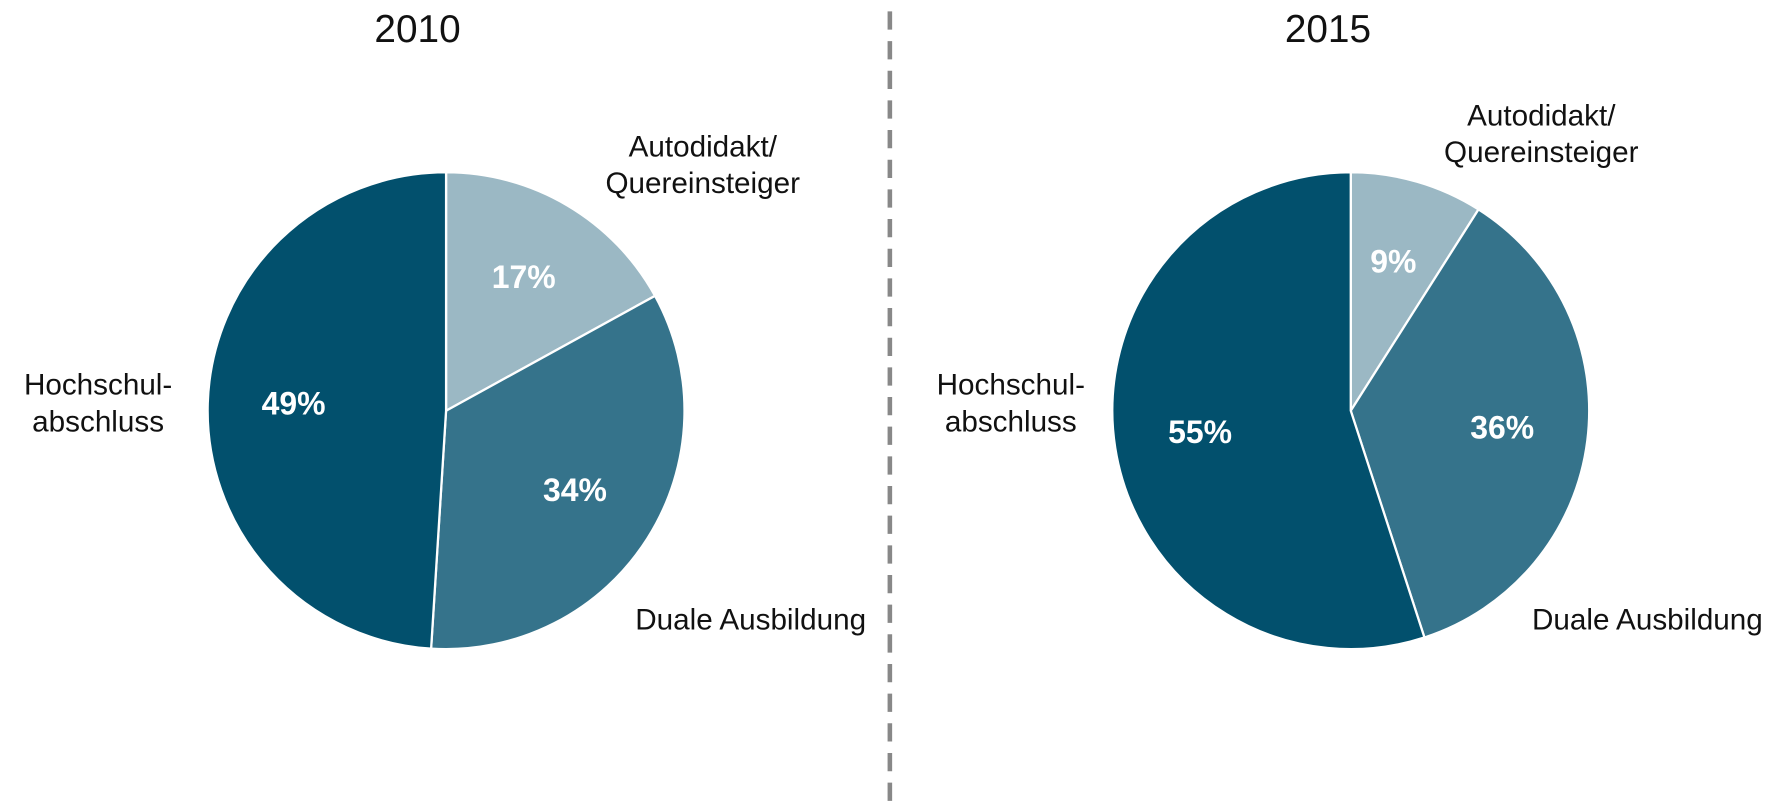  Describe the element at coordinates (1502, 427) in the screenshot. I see `value-label: 36%` at that location.